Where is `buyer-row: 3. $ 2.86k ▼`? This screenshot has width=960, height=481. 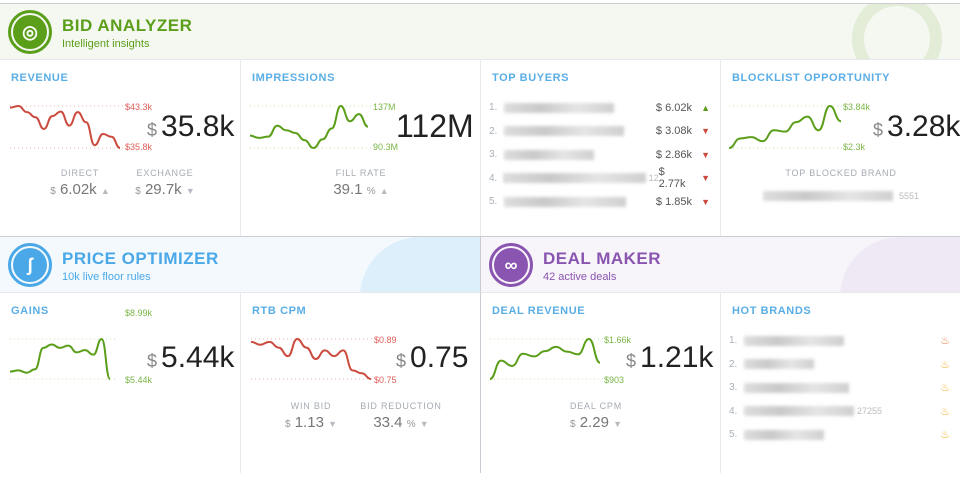
buyer-row: 3. $ 2.86k ▼ is located at coordinates (599, 155).